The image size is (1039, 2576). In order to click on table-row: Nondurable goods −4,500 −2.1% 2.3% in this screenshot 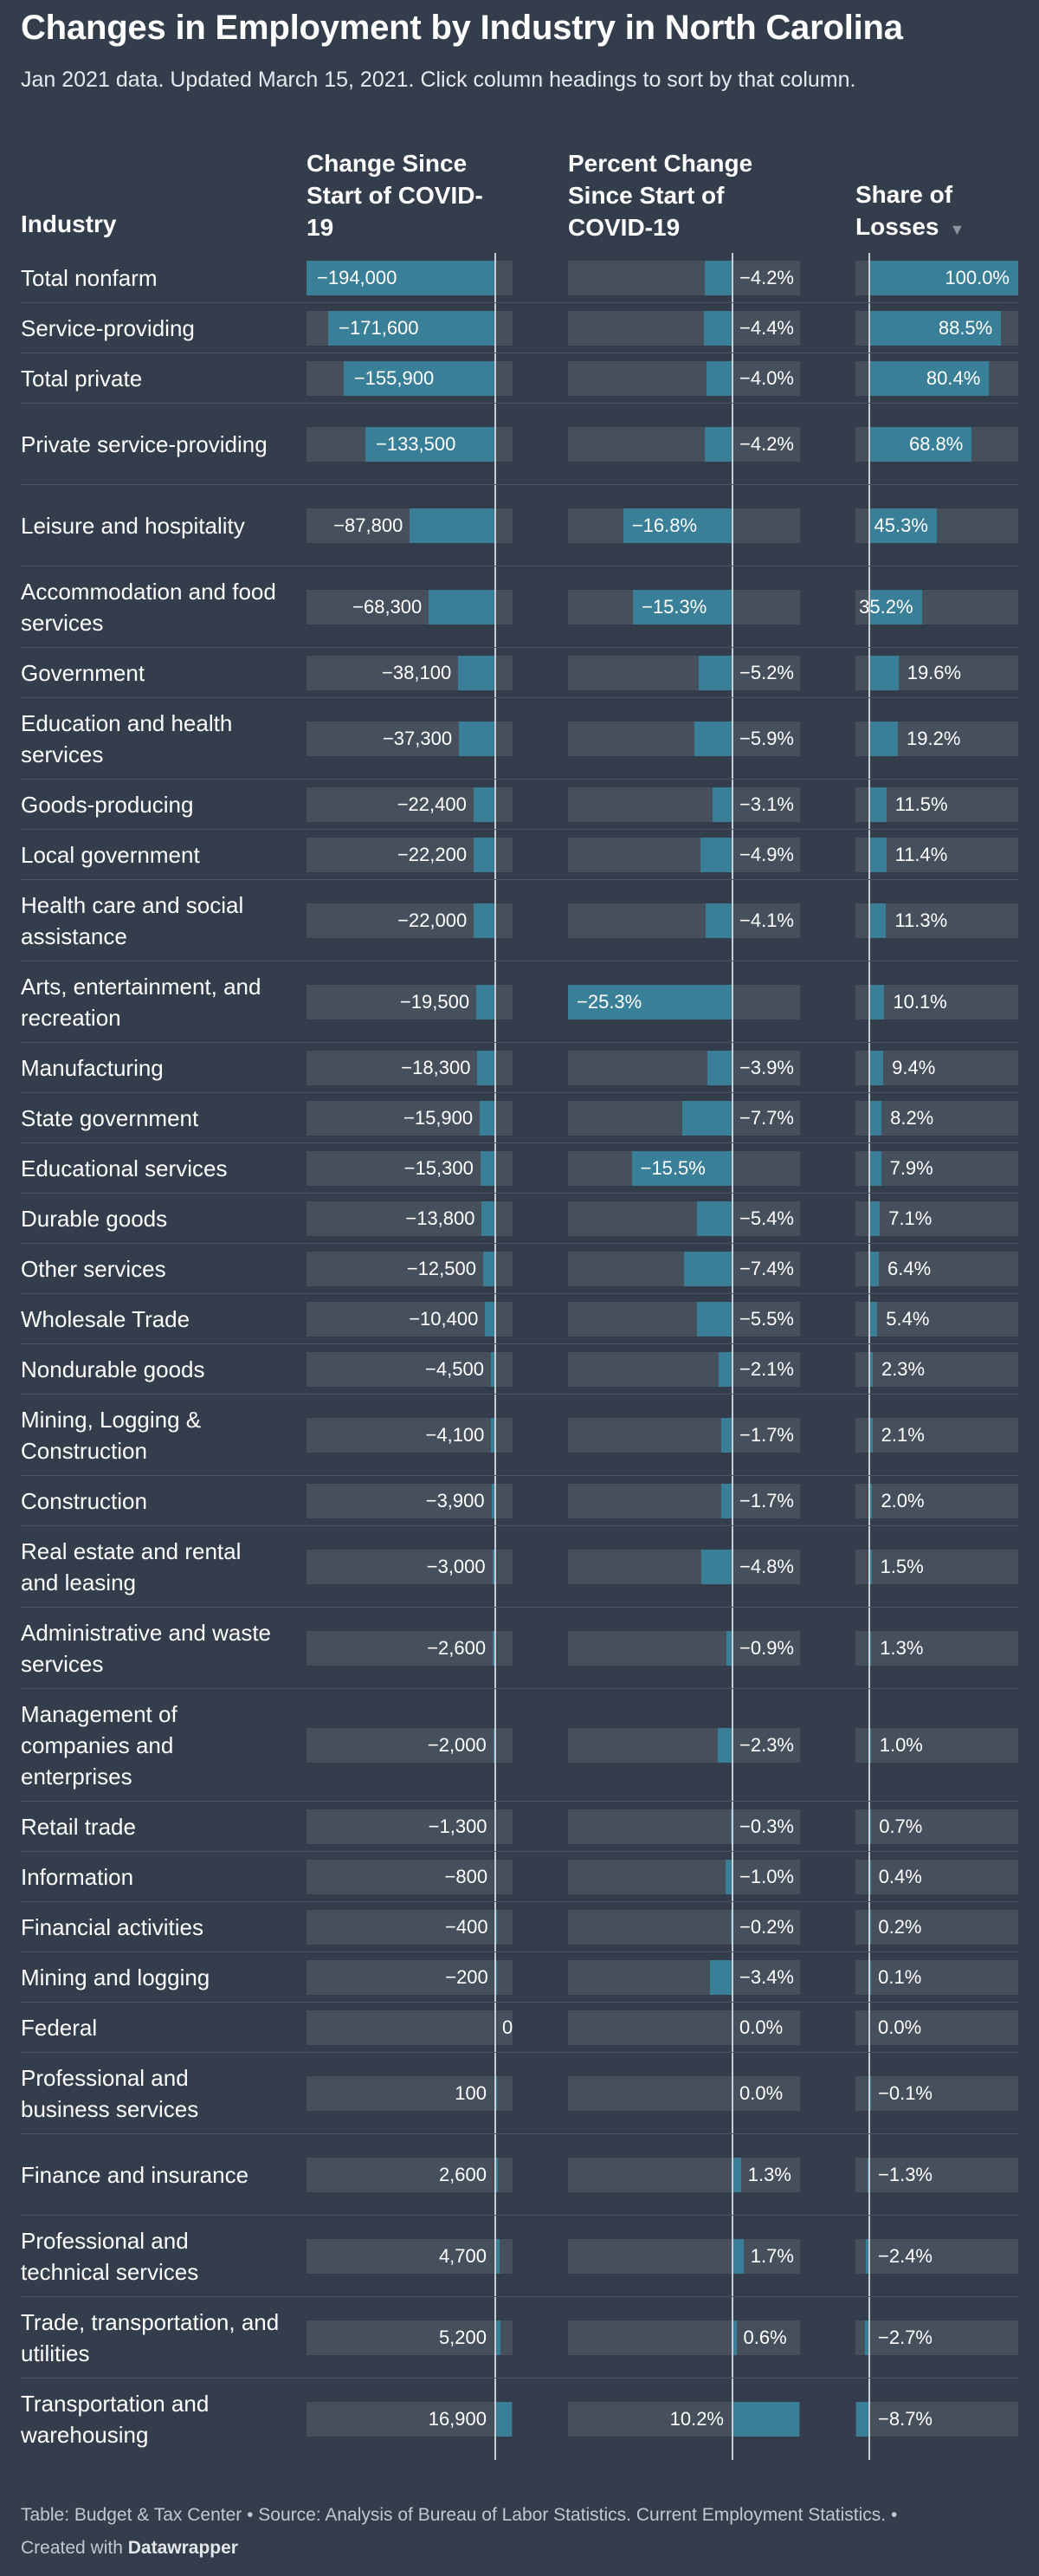, I will do `click(519, 1369)`.